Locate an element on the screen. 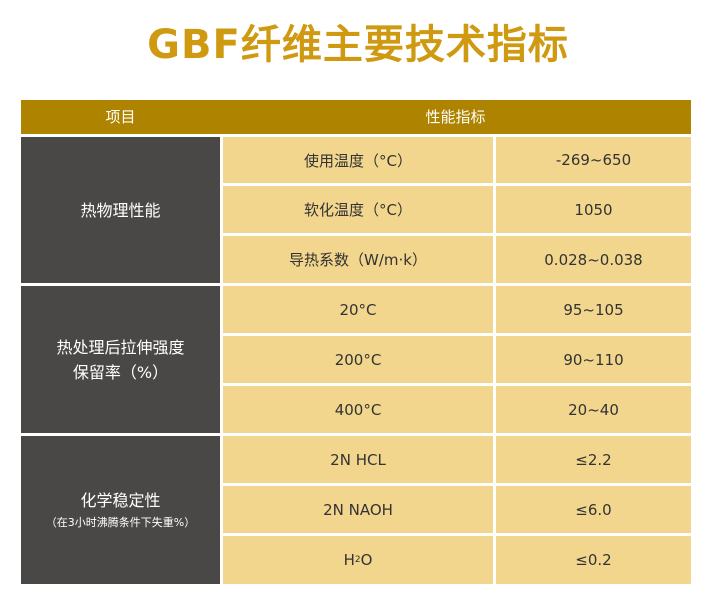 This screenshot has height=599, width=716. value-cell: 1050 is located at coordinates (593, 209).